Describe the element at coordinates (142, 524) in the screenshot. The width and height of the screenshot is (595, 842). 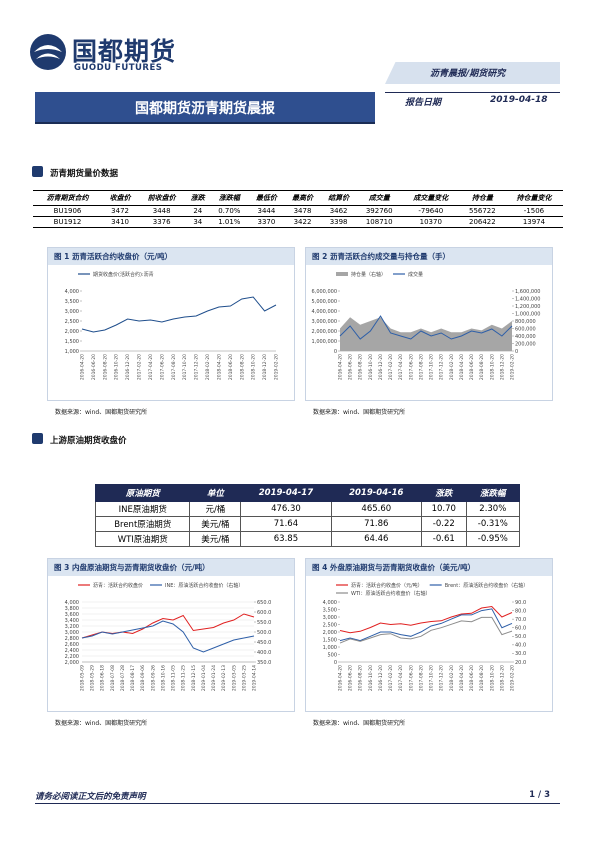
I see `table-cell: Brent原油期货` at that location.